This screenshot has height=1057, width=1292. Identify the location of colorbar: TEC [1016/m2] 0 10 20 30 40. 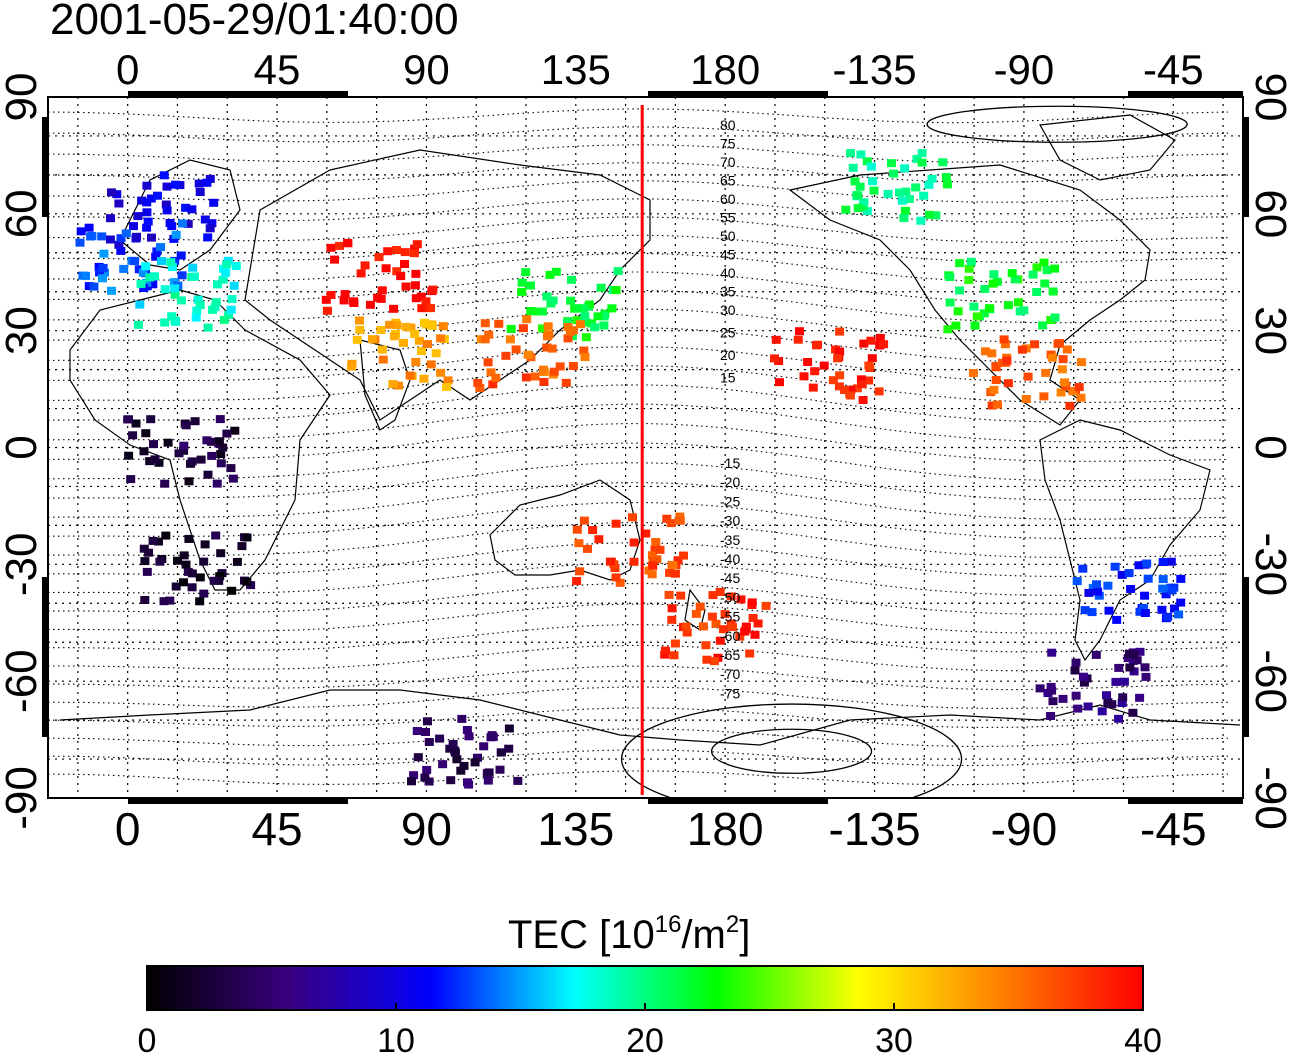
(650, 984).